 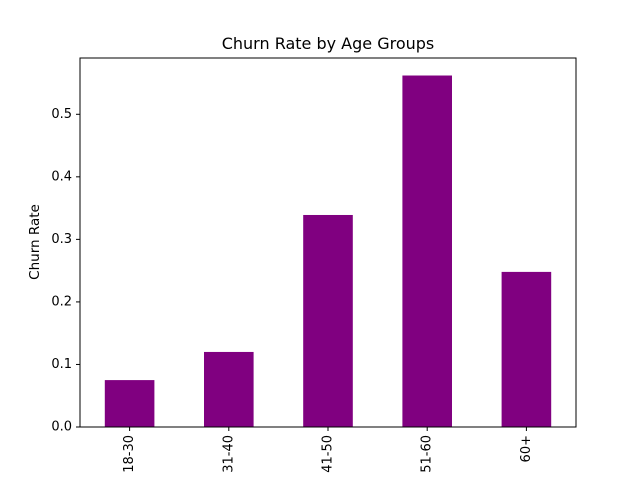 What do you see at coordinates (61, 427) in the screenshot?
I see `y-tick-label: 0.0` at bounding box center [61, 427].